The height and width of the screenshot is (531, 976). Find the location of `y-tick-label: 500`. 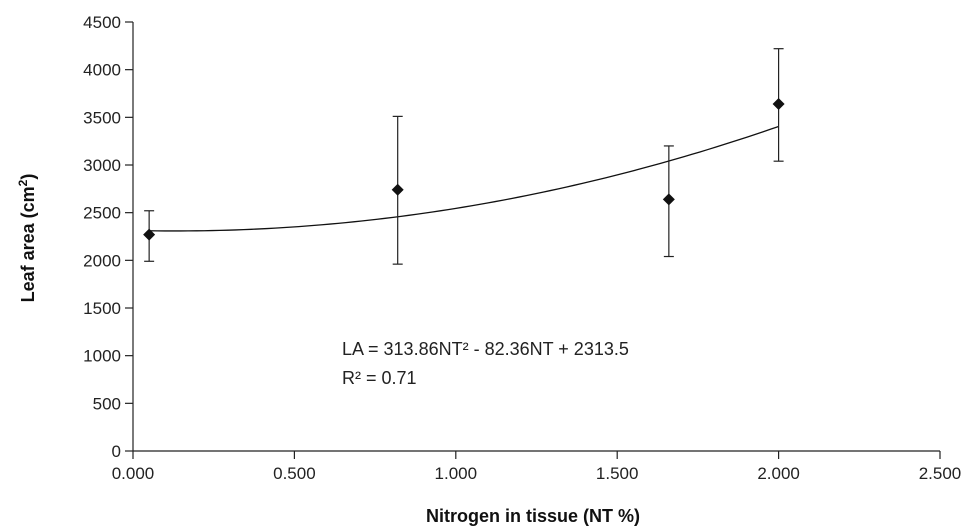

y-tick-label: 500 is located at coordinates (107, 403).